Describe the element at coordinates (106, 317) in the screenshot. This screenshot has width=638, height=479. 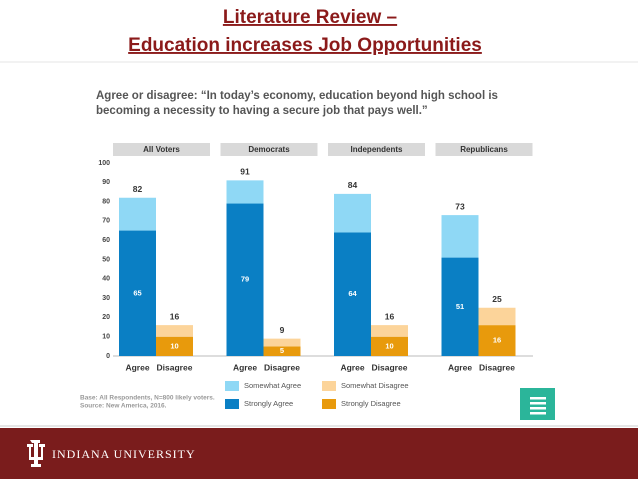
I see `y-tick-label: 20` at that location.